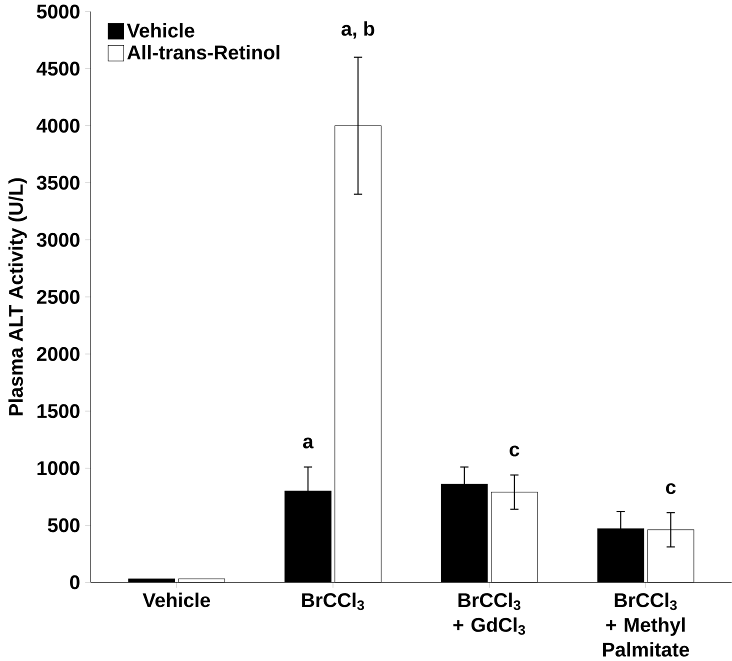 The height and width of the screenshot is (661, 732). I want to click on y-tick-label: 0, so click(75, 582).